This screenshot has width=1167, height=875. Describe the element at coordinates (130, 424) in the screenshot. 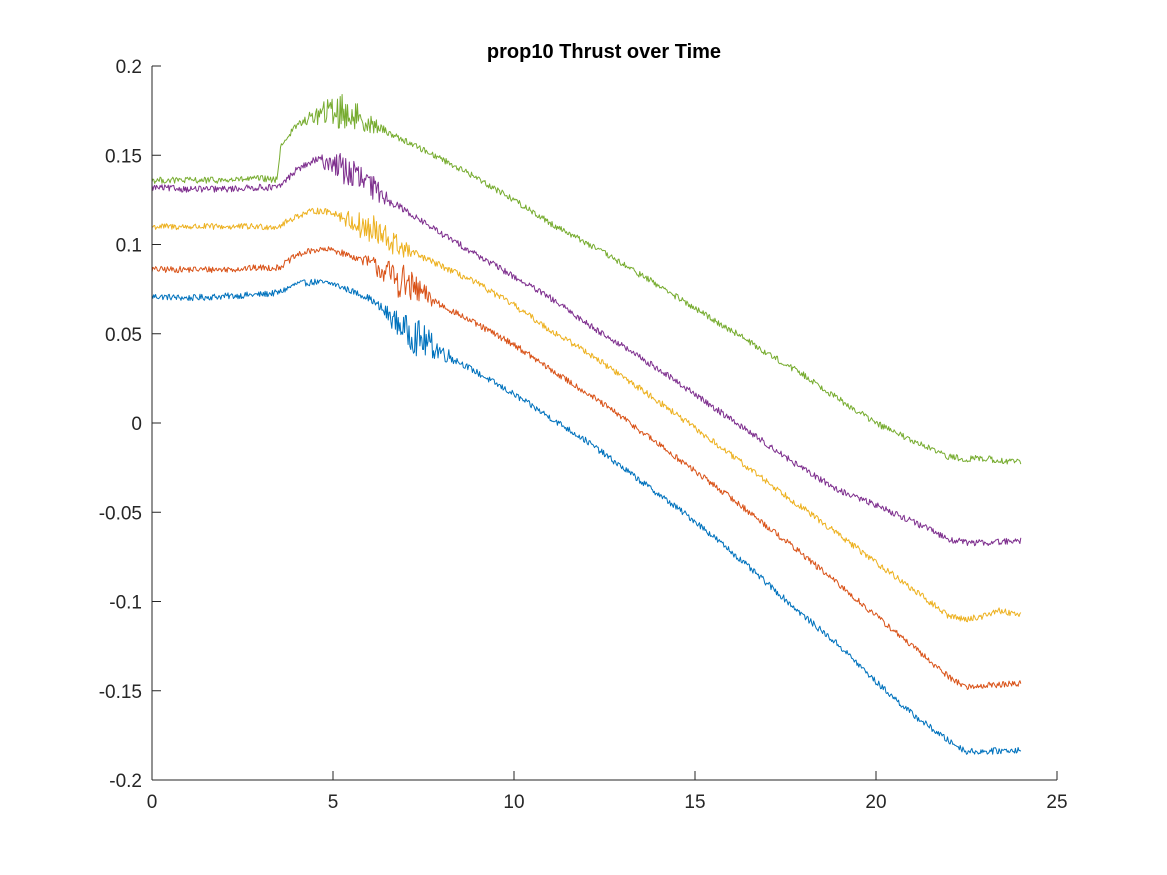

I see `y-axis: 0.2 0.15 0.1 0.05 0 -0.05 -0.1 -0.15 -0.2` at that location.